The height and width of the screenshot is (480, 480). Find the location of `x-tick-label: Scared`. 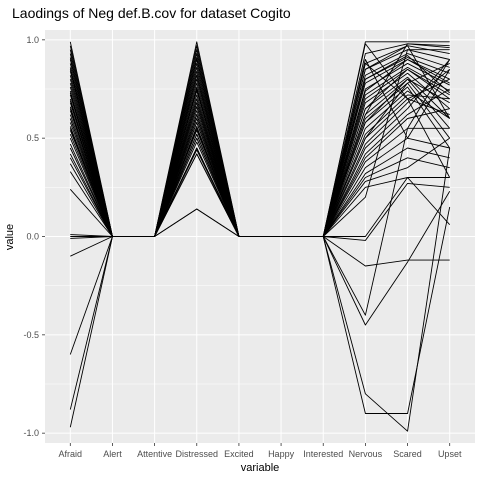

x-tick-label: Scared is located at coordinates (407, 454).